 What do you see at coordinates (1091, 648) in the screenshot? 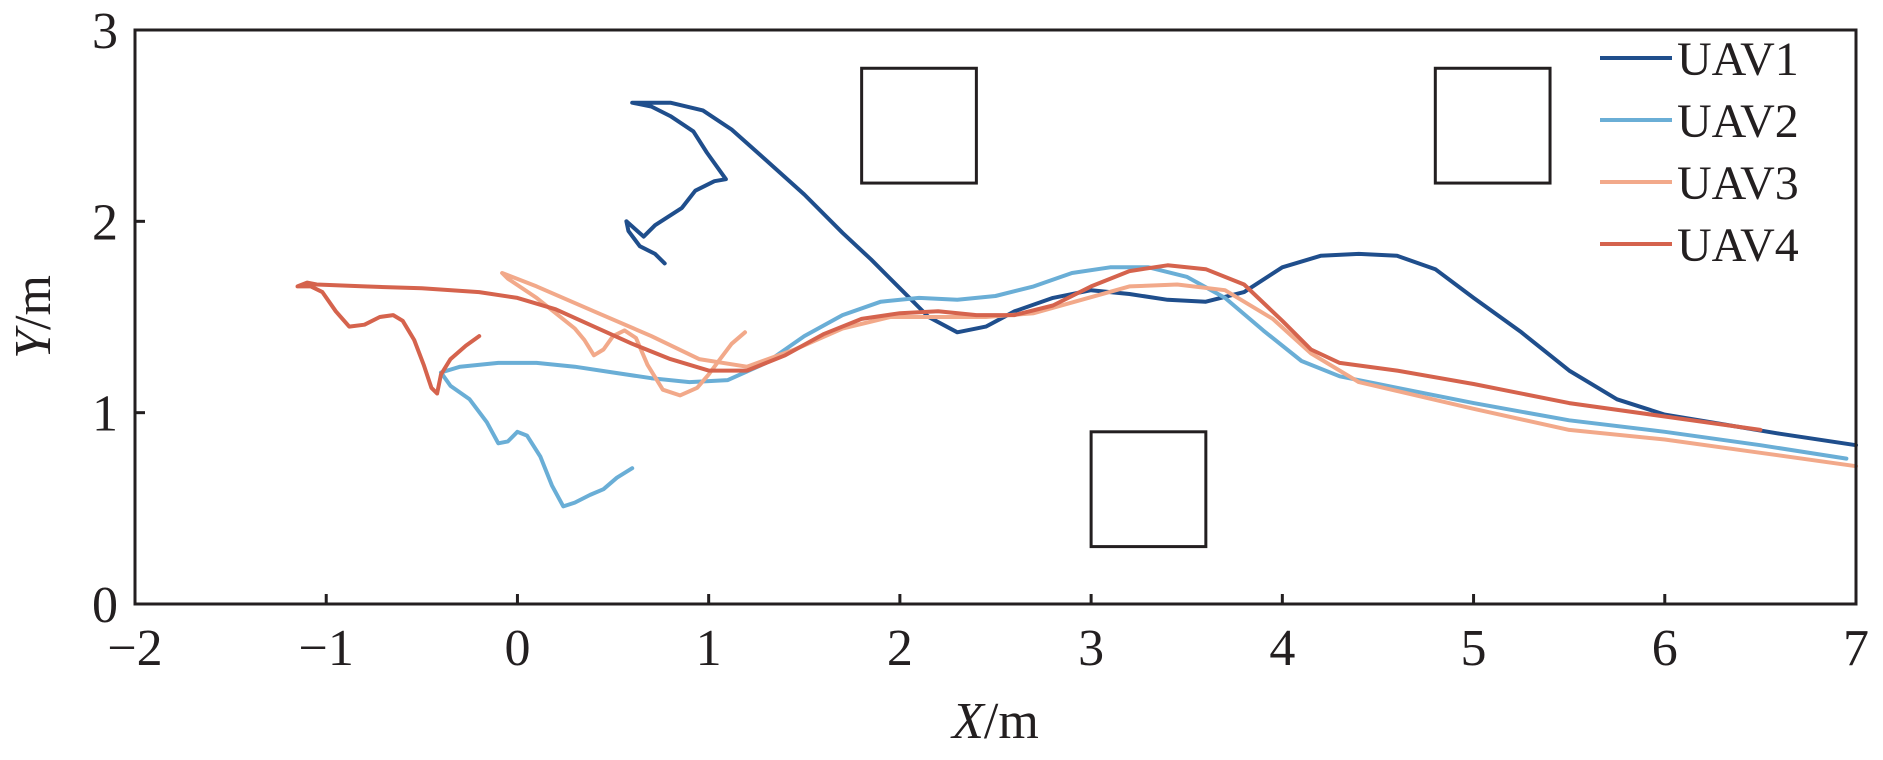
I see `x-tick-label: 3` at bounding box center [1091, 648].